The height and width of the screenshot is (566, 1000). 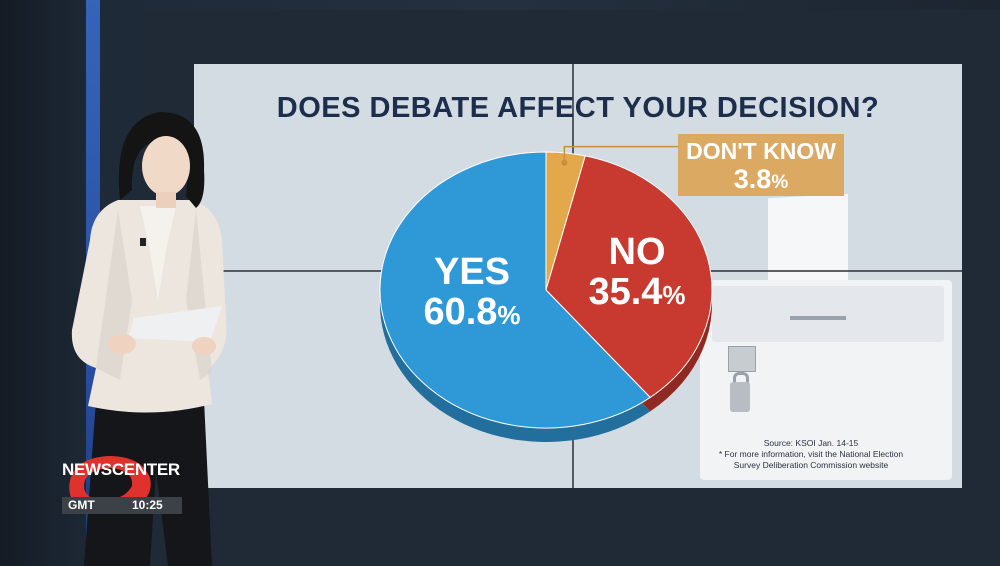 I want to click on anchor-face, so click(x=166, y=166).